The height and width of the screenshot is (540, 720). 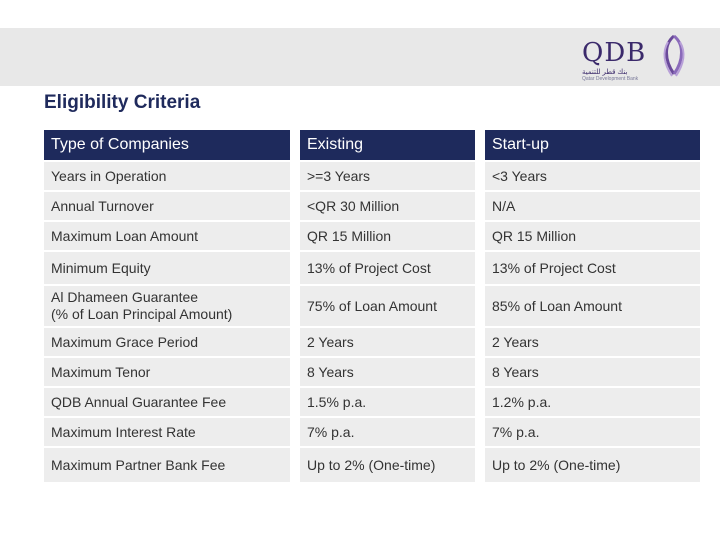 I want to click on row-label: Maximum Loan Amount, so click(x=167, y=236).